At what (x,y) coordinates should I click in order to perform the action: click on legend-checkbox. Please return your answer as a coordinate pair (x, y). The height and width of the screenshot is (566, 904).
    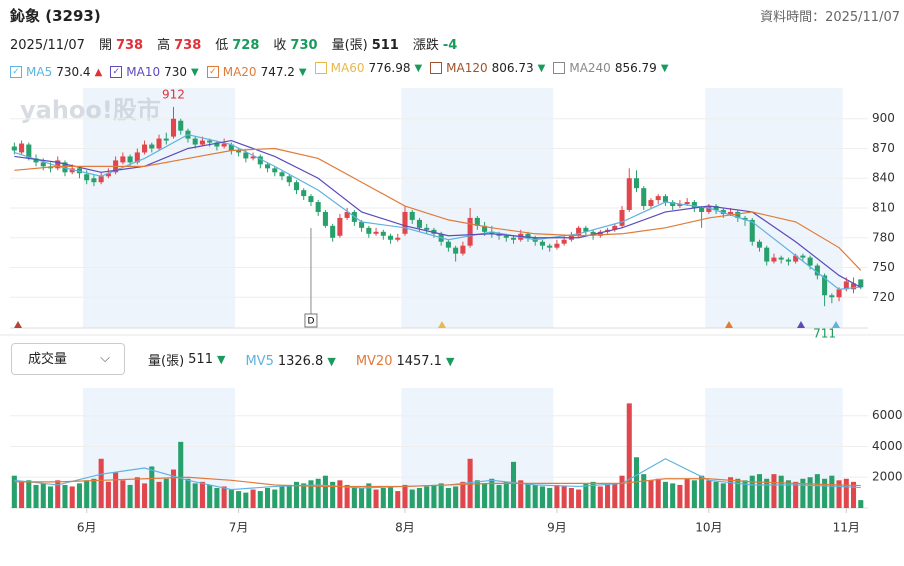
    Looking at the image, I should click on (436, 68).